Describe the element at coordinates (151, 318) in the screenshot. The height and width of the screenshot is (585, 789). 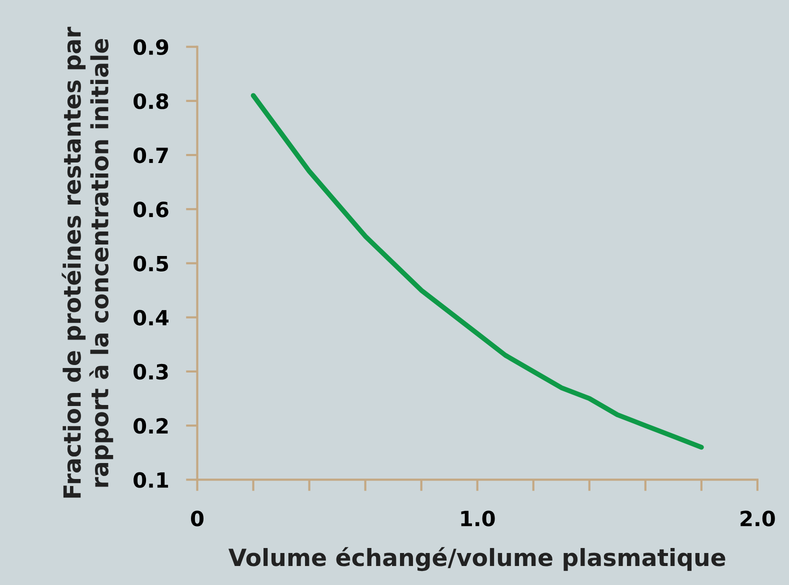
I see `y-tick-label: 0.4` at that location.